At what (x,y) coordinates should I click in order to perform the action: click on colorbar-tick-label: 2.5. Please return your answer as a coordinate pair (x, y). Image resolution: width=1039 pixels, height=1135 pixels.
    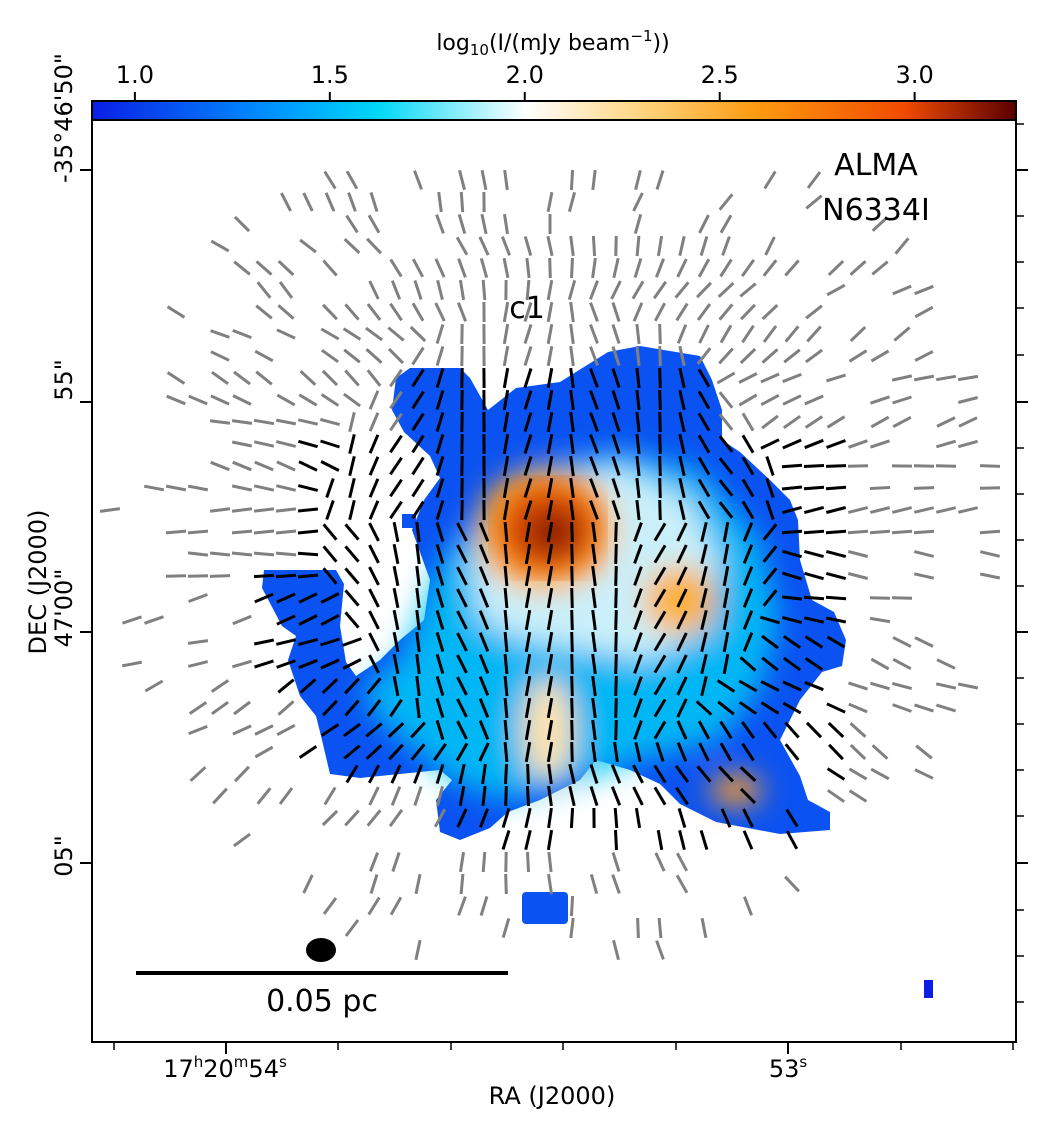
    Looking at the image, I should click on (720, 75).